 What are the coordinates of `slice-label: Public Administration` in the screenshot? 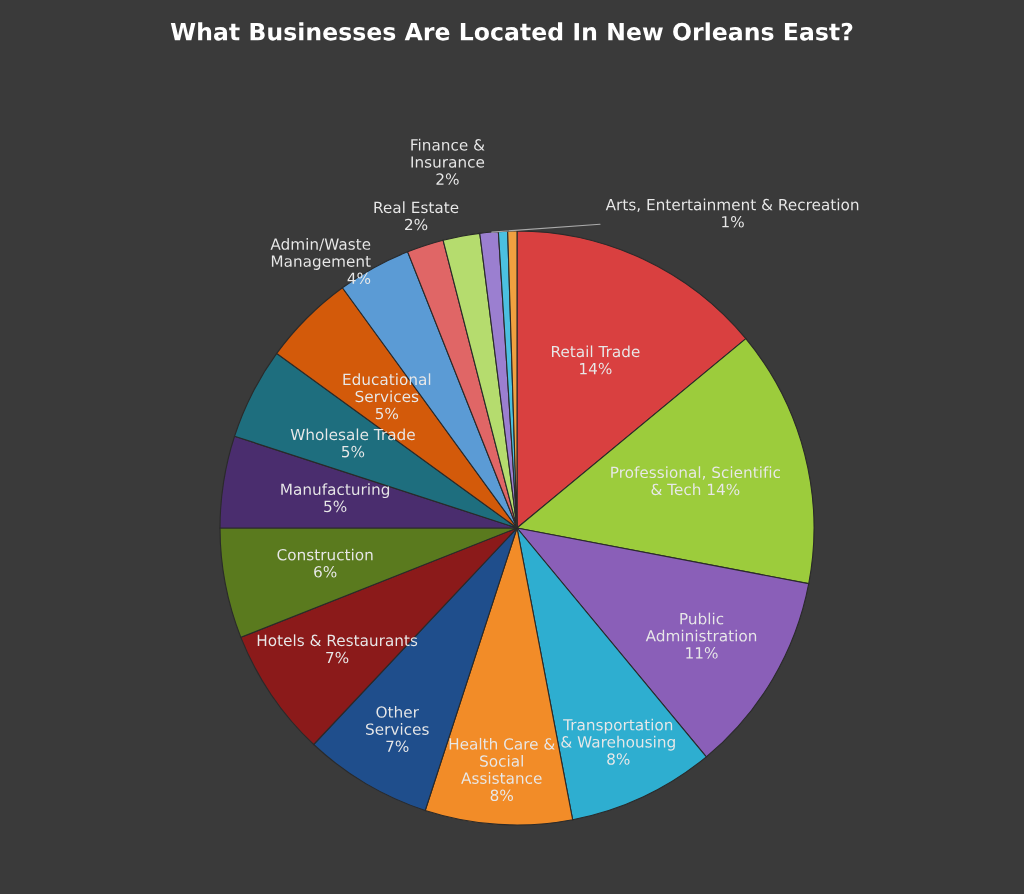 It's located at (701, 627).